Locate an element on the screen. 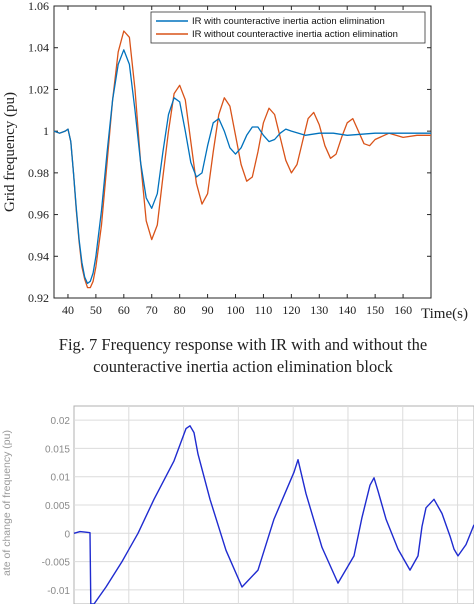  top-x-tick-label: 80 is located at coordinates (180, 310).